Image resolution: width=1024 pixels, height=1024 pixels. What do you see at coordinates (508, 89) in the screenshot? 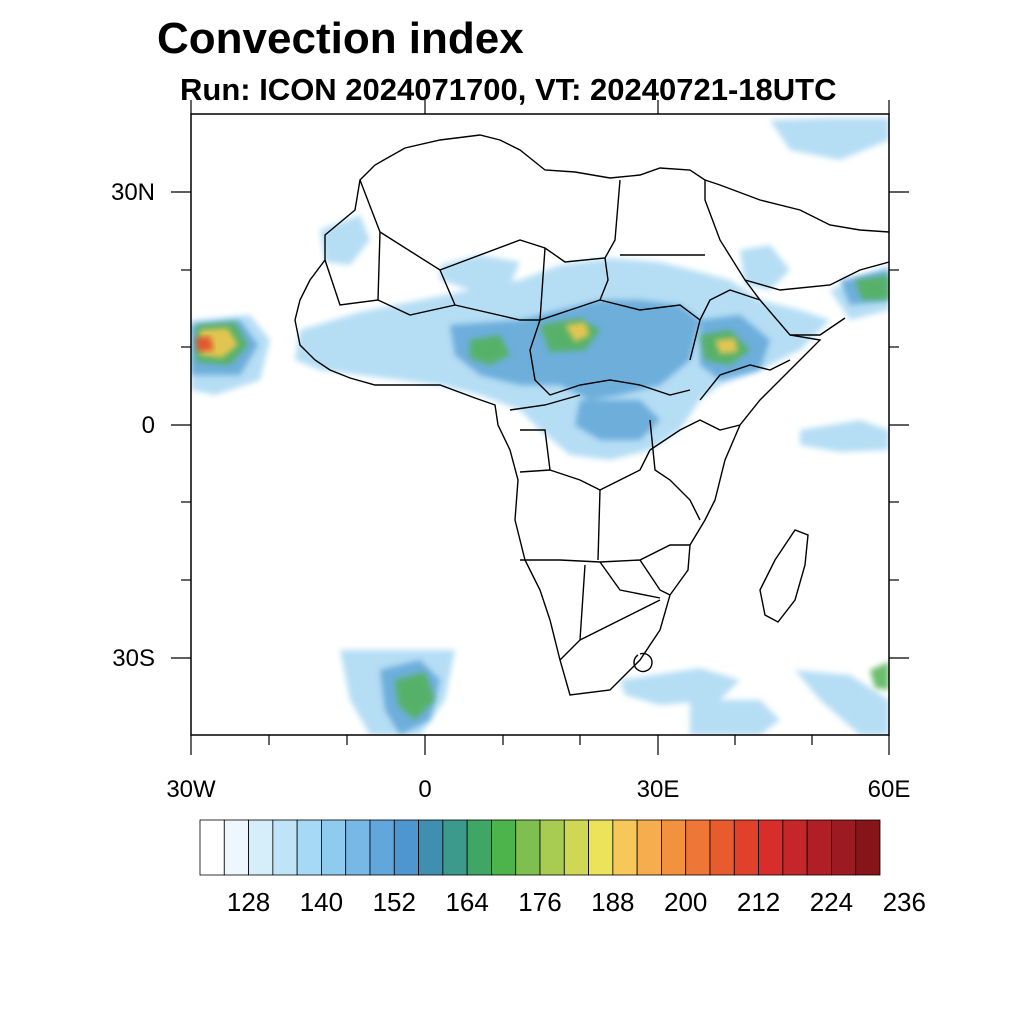
I see `map-subtitle: Run: ICON 2024071700, VT: 20240721-18UTC` at bounding box center [508, 89].